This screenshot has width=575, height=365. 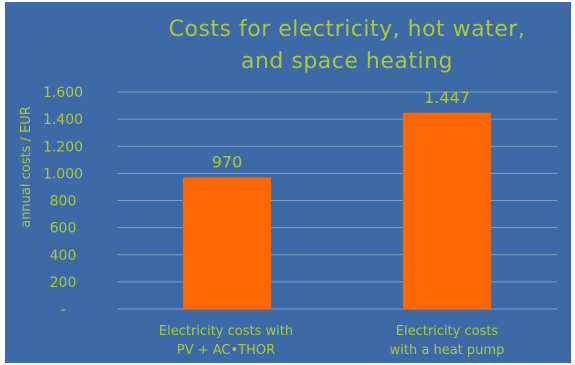 What do you see at coordinates (227, 161) in the screenshot?
I see `data-label-1: 970` at bounding box center [227, 161].